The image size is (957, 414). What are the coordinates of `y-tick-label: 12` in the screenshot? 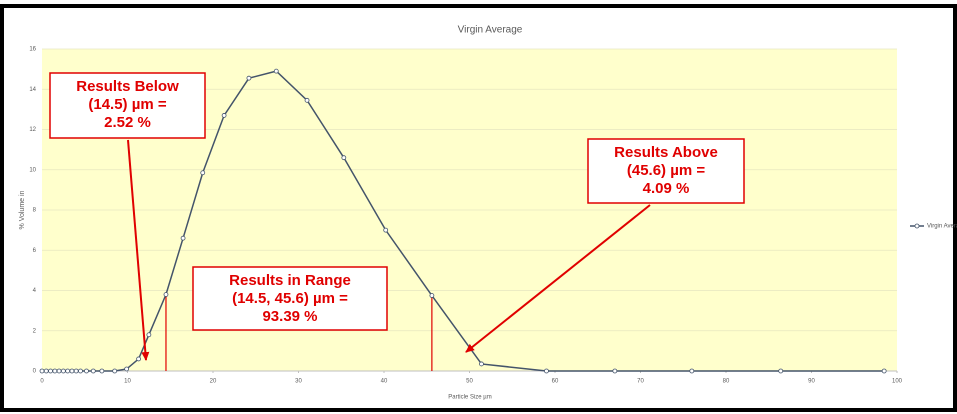 It's located at (32, 130).